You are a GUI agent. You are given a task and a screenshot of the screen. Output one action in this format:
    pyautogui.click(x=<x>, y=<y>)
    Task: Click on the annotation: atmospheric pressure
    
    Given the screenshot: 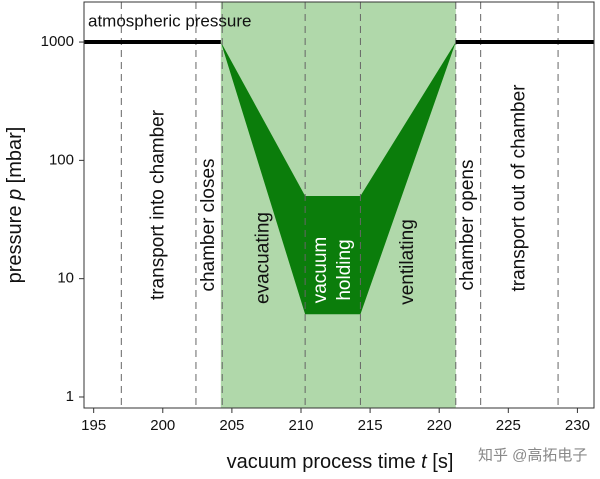 What is the action you would take?
    pyautogui.click(x=169, y=20)
    